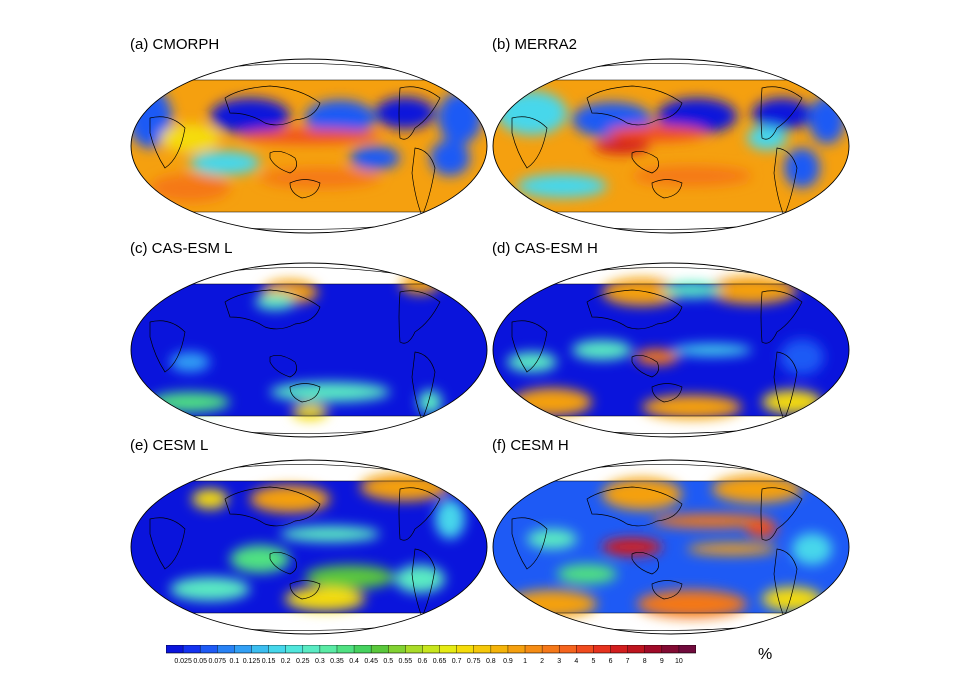  I want to click on colorbar-label: 3, so click(559, 661).